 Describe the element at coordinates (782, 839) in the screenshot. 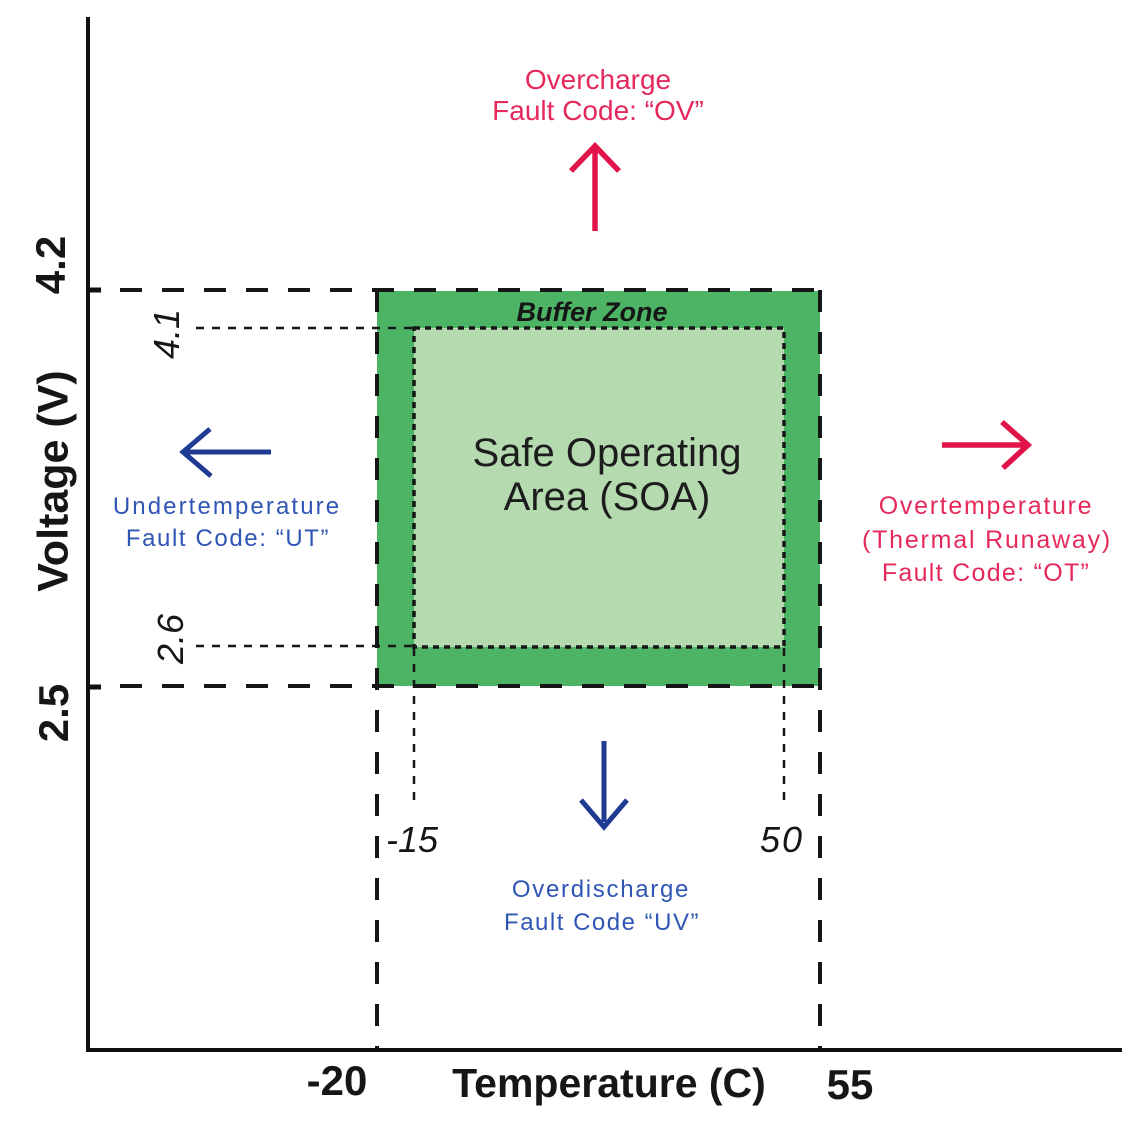

I see `svg-text: 50` at that location.